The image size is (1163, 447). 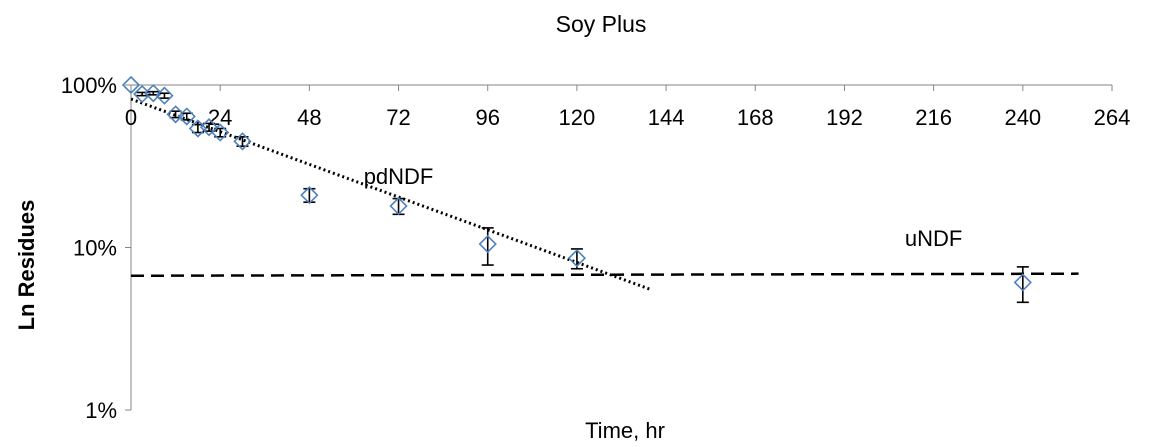 I want to click on pdNDF-label: pdNDF, so click(x=399, y=176).